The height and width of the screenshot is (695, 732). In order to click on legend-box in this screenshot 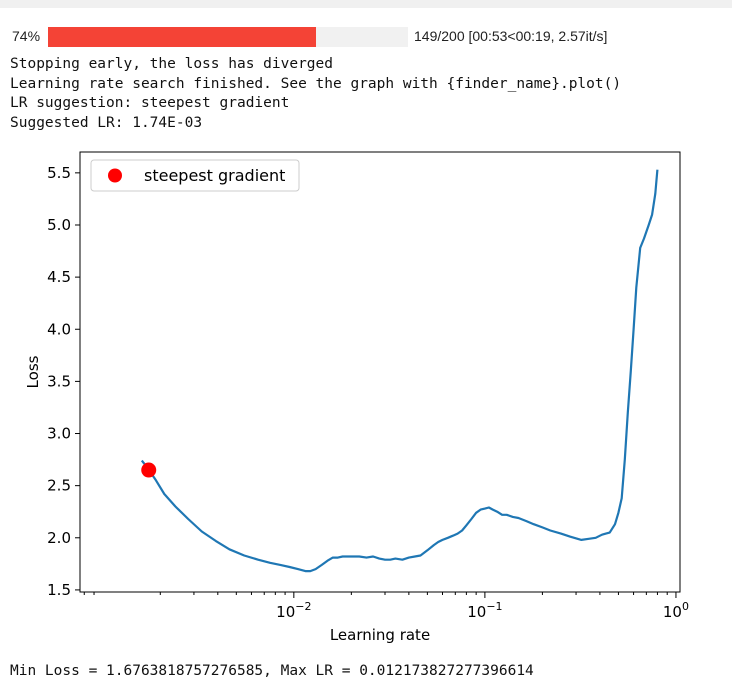, I will do `click(195, 175)`.